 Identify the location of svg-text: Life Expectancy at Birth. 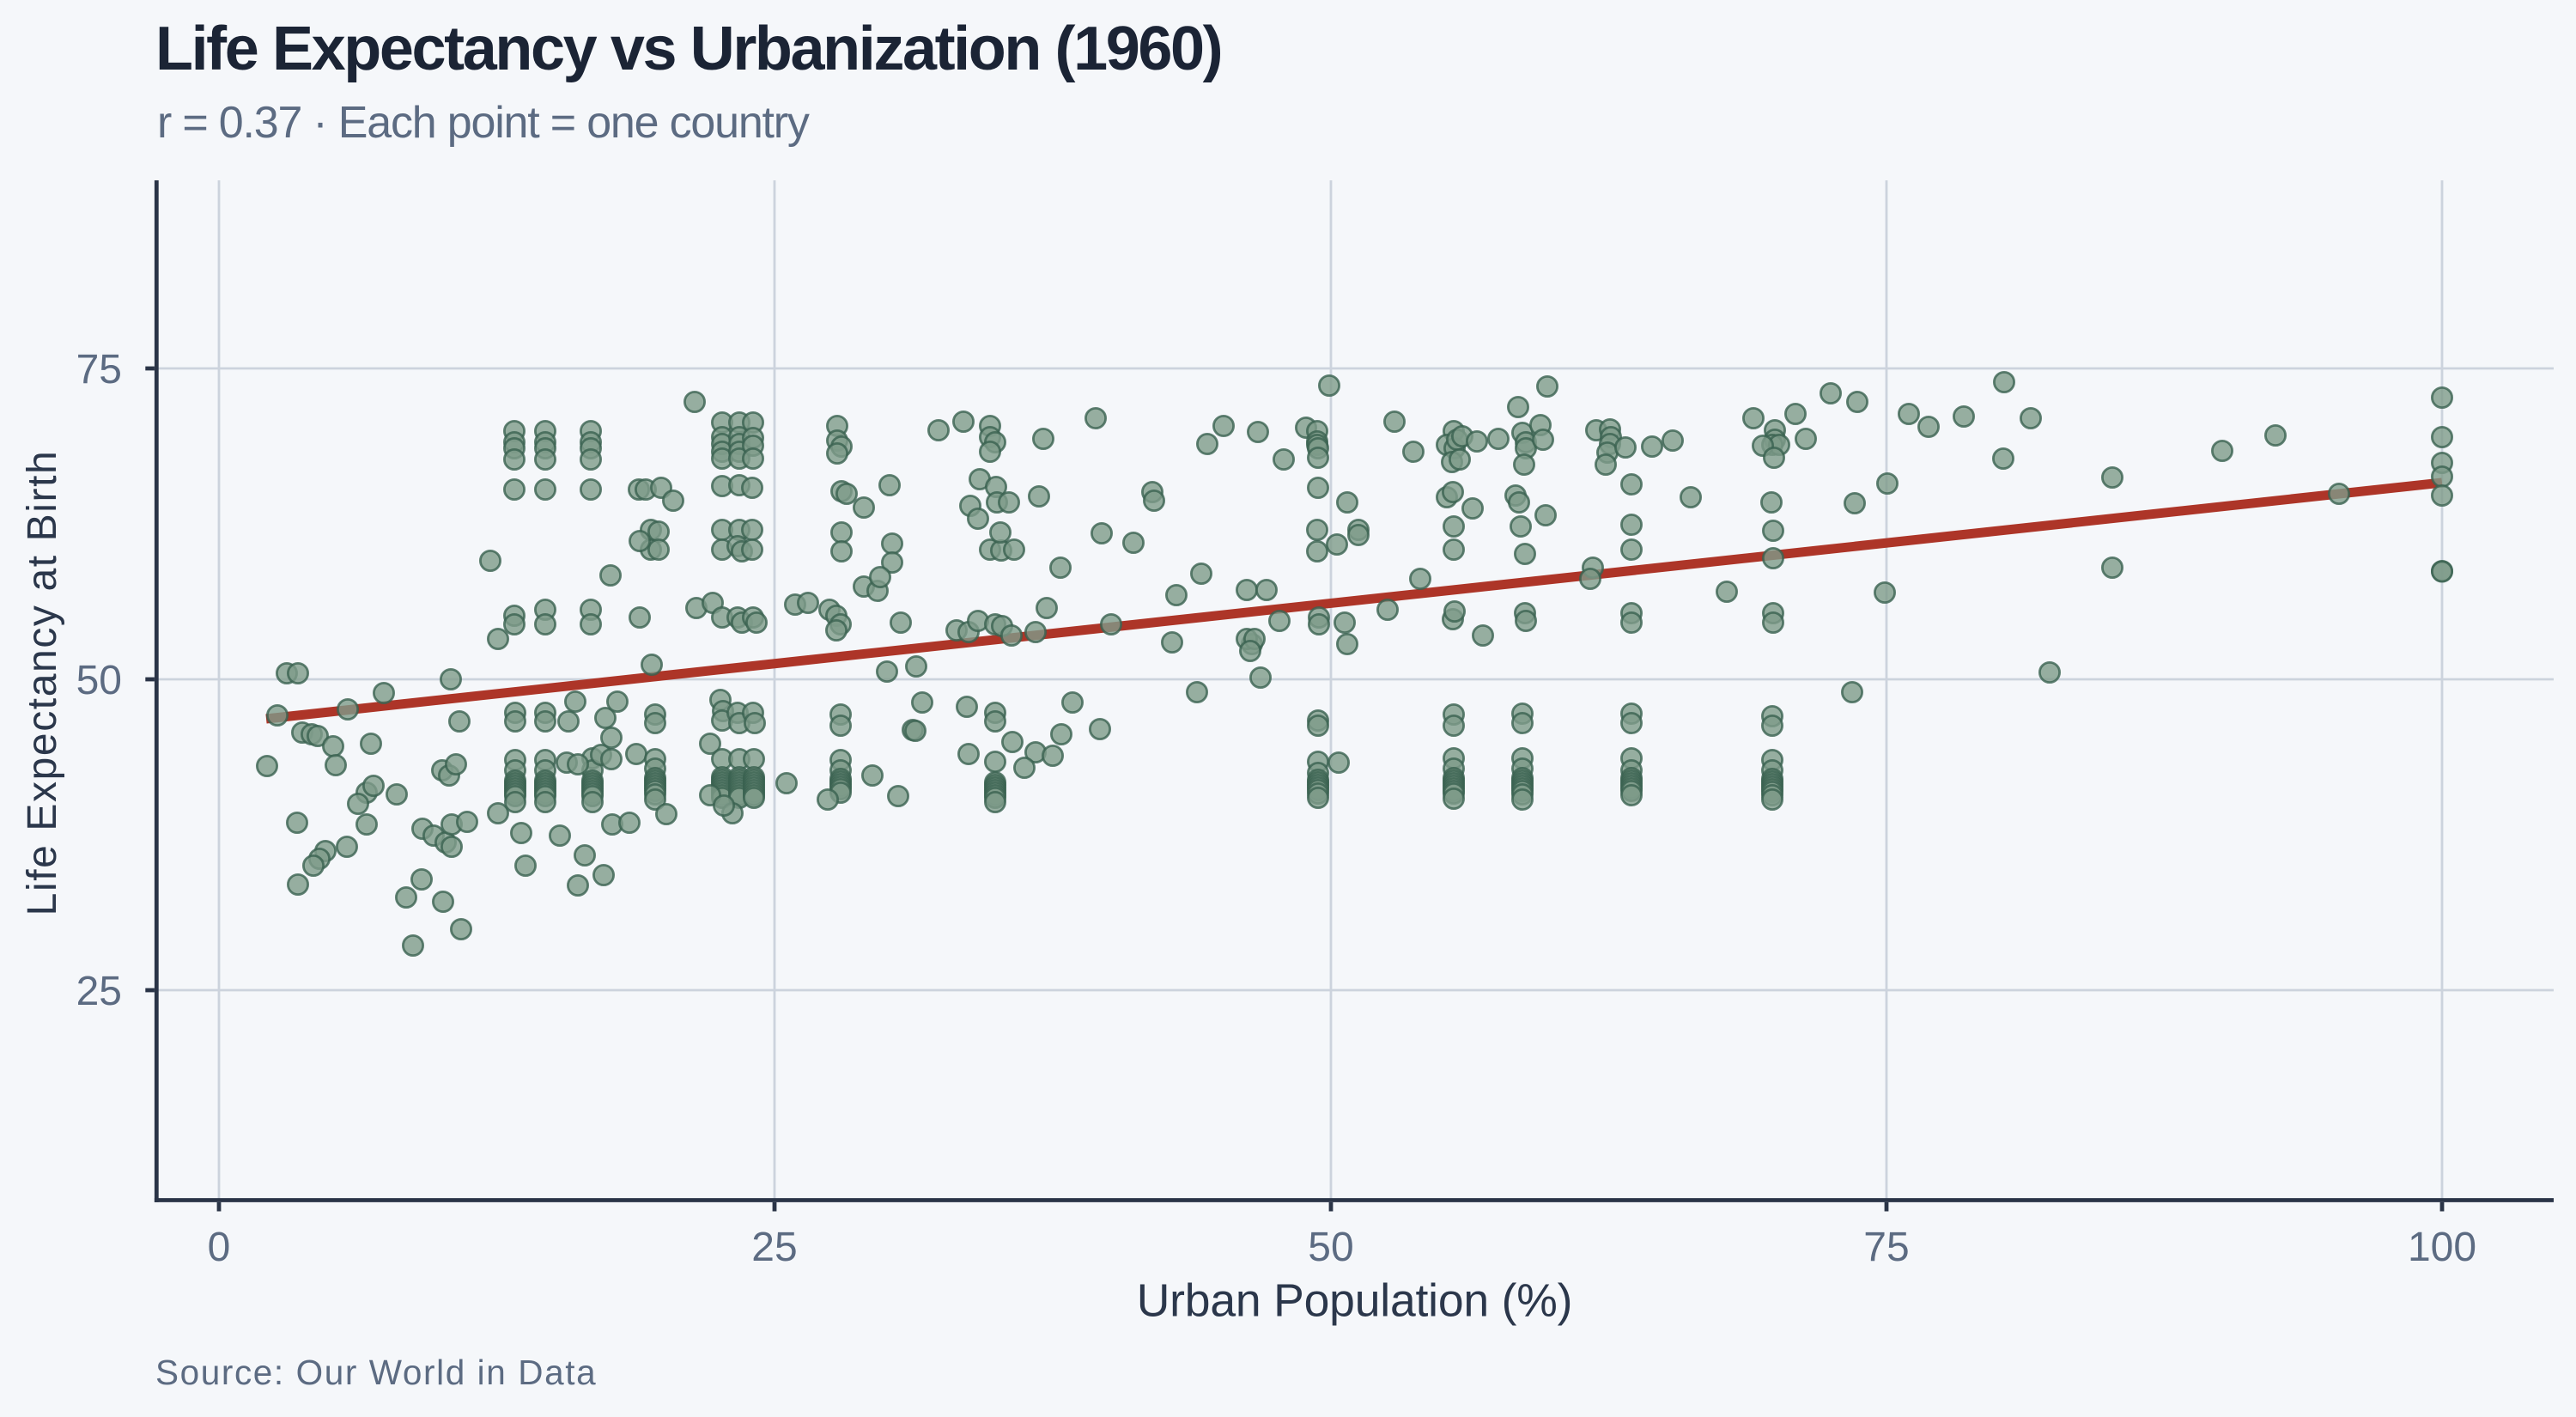
(42, 683).